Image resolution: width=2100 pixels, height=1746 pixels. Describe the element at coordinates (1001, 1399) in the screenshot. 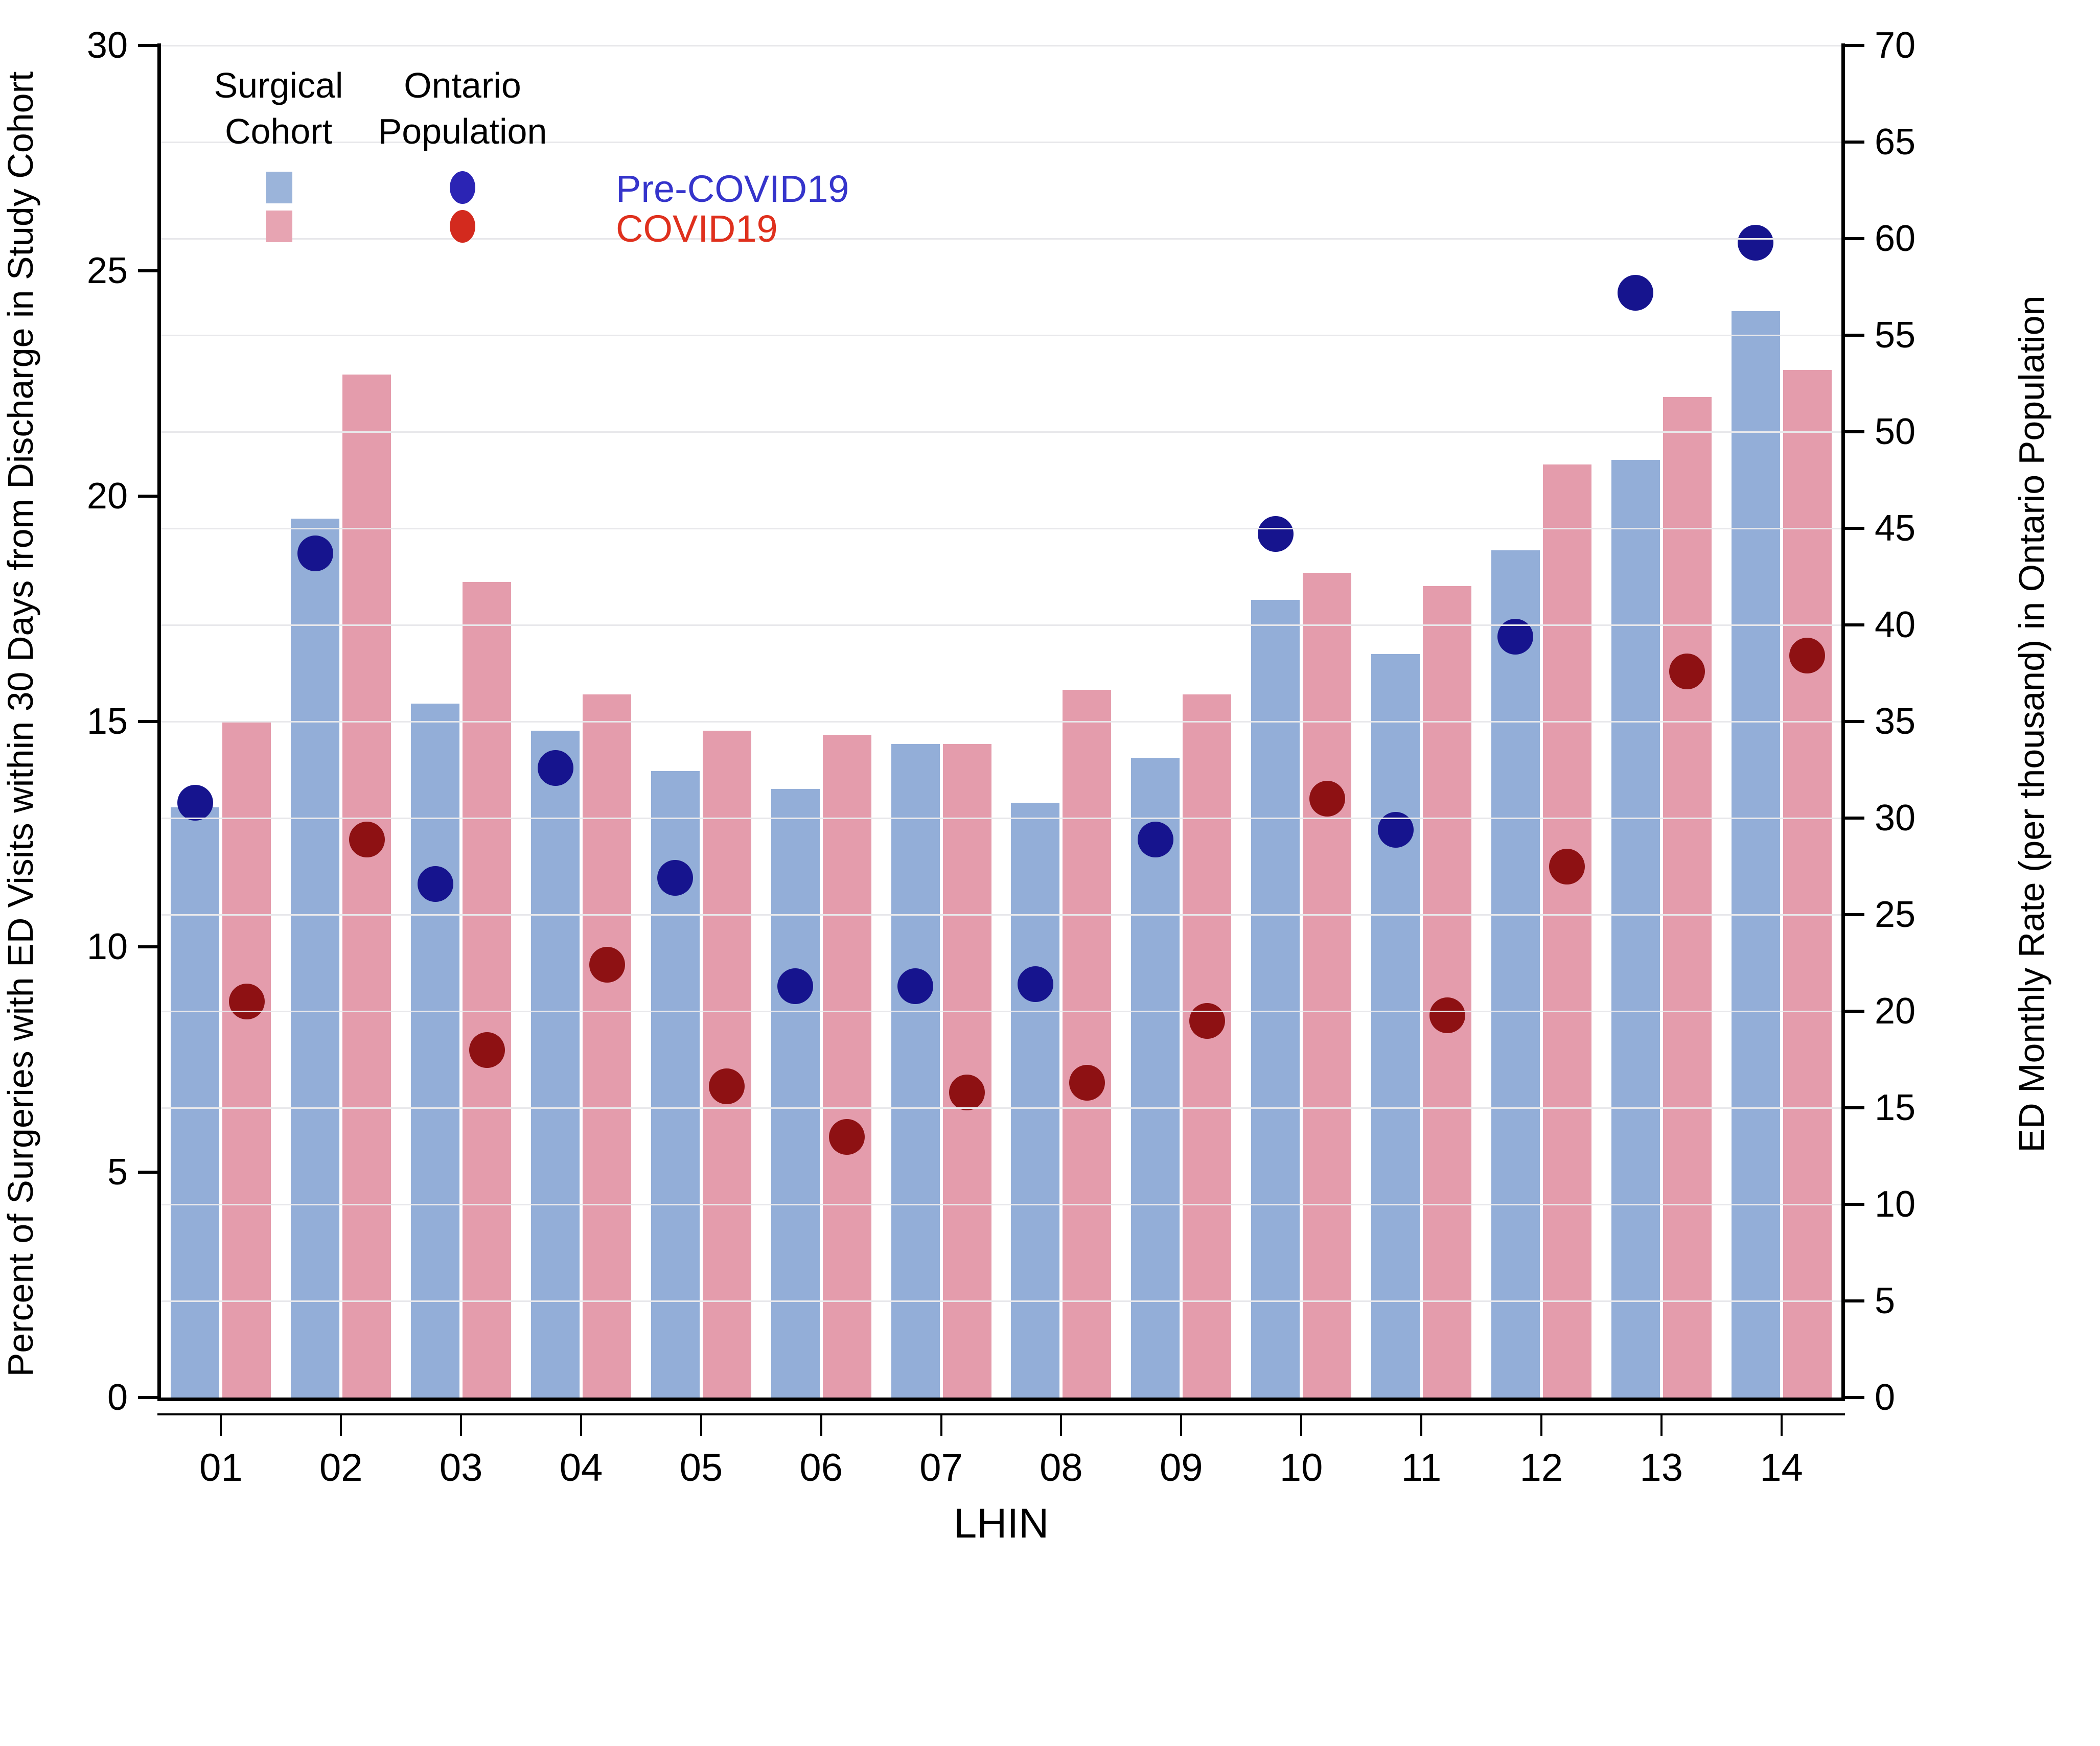

I see `x-baseline` at that location.